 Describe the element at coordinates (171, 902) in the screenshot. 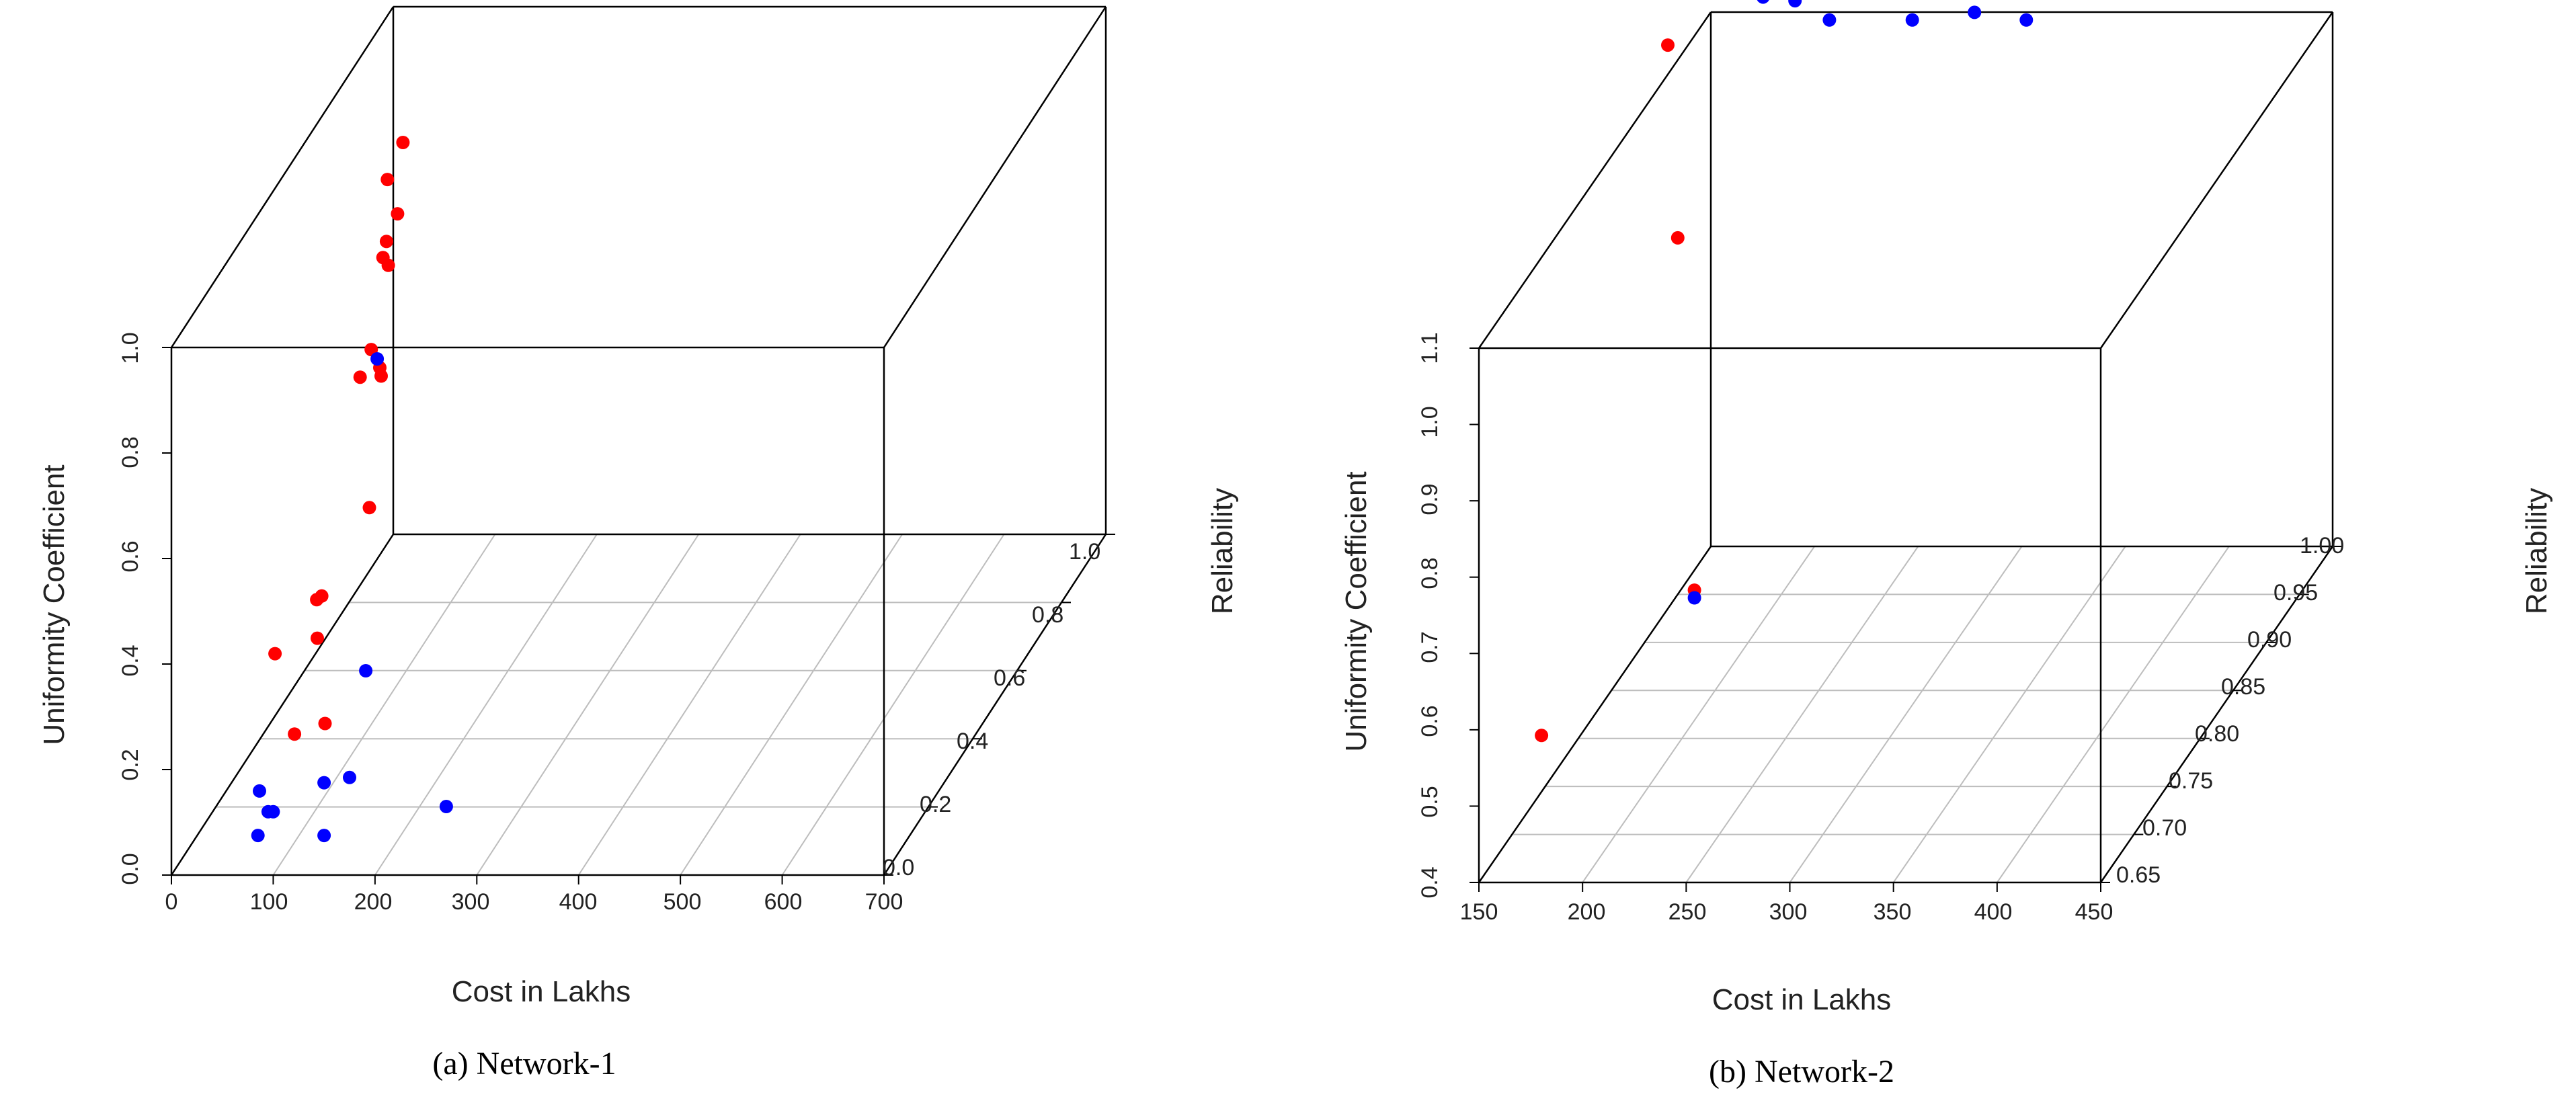

I see `x-tick-label: 0` at that location.